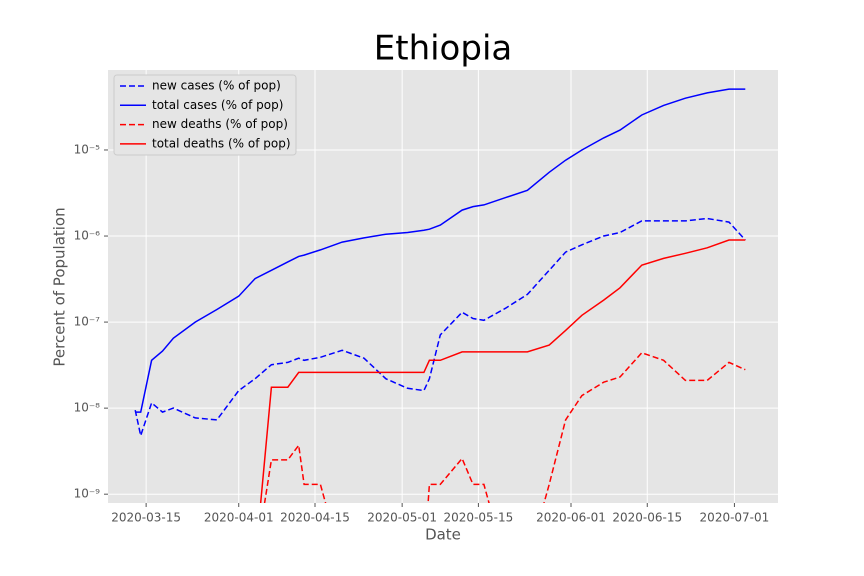 The image size is (864, 576). I want to click on x-axis-label: Date, so click(443, 535).